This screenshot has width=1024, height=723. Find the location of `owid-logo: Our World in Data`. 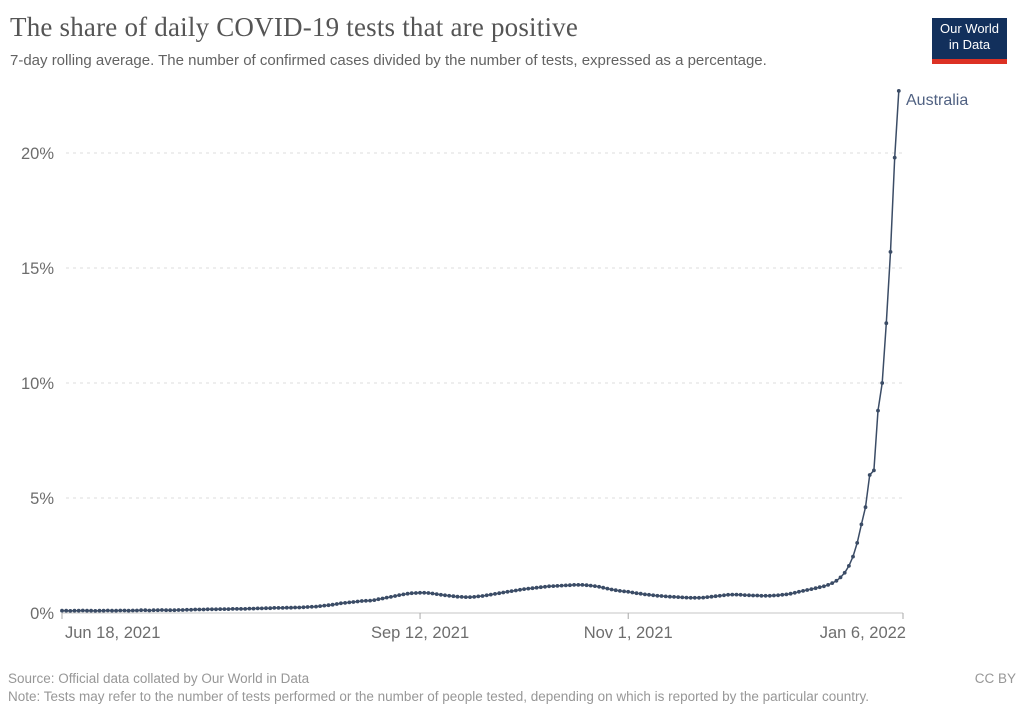

owid-logo: Our World in Data is located at coordinates (969, 41).